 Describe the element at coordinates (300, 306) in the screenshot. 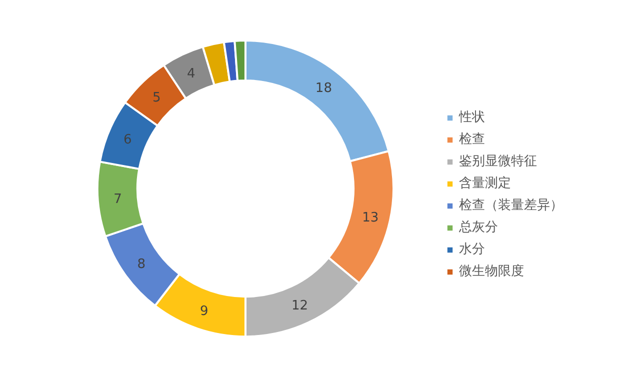

I see `data-label: 12` at that location.